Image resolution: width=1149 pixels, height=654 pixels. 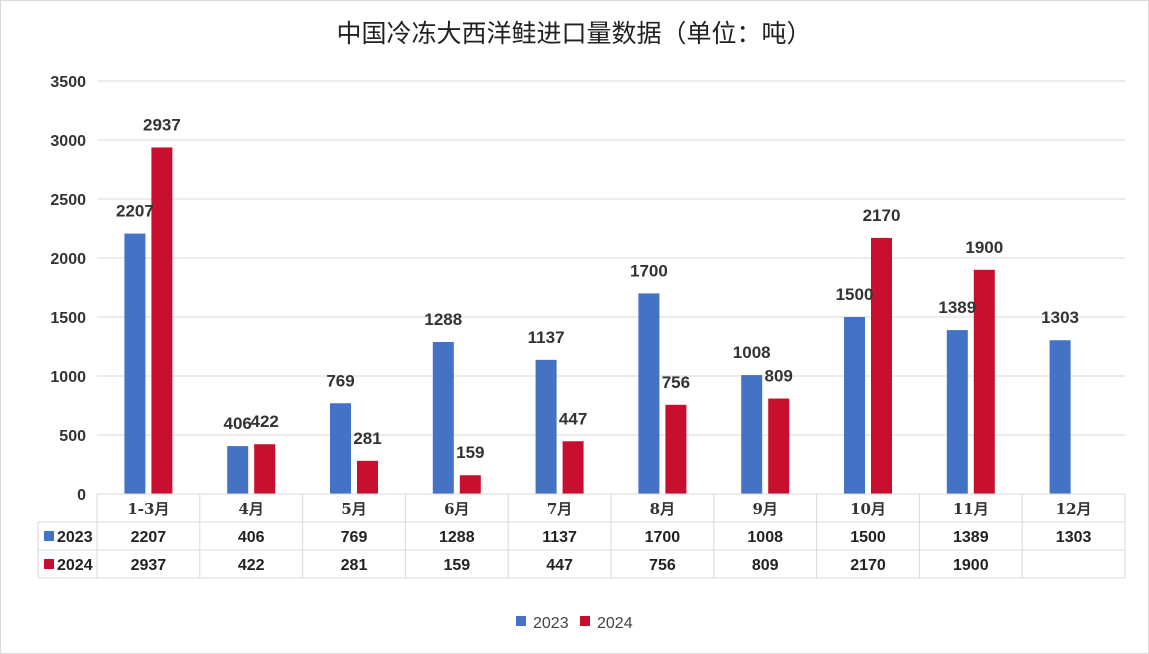 What do you see at coordinates (764, 509) in the screenshot?
I see `category-label: 9月` at bounding box center [764, 509].